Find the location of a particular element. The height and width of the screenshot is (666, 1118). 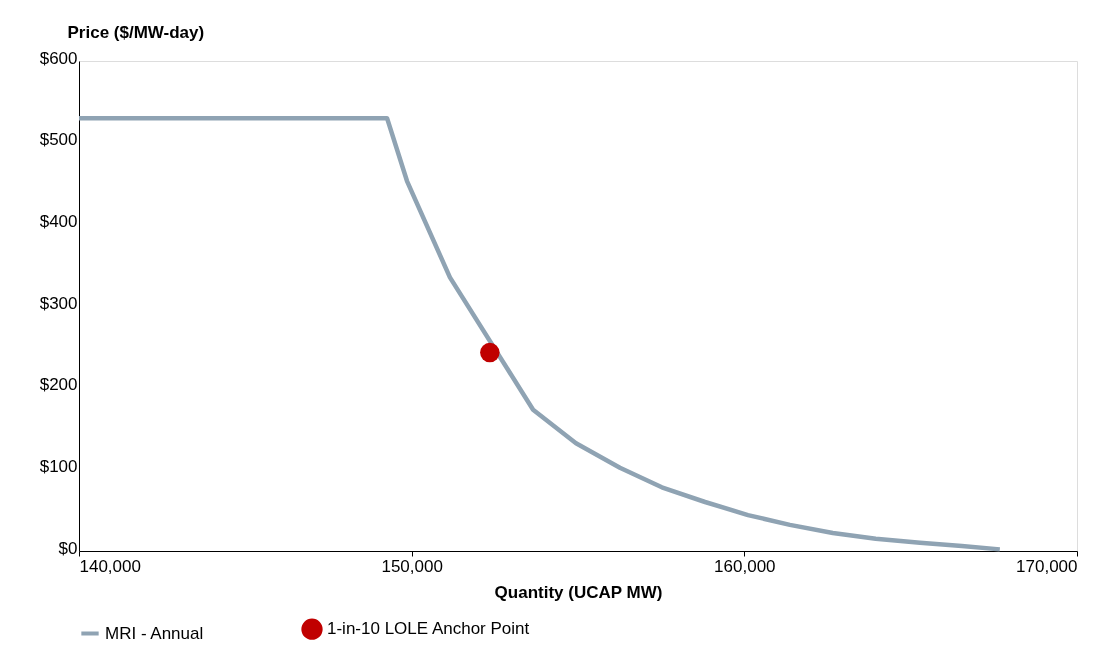

x-tick-label: 140,000 is located at coordinates (110, 566).